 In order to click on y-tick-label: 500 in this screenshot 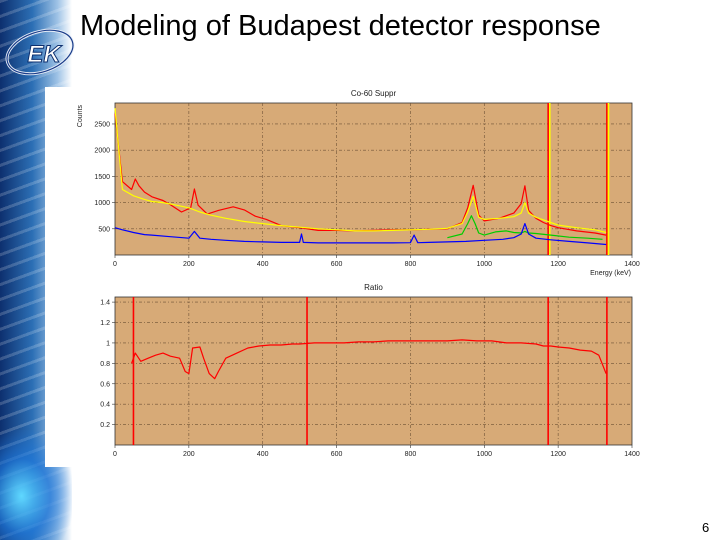, I will do `click(104, 229)`.